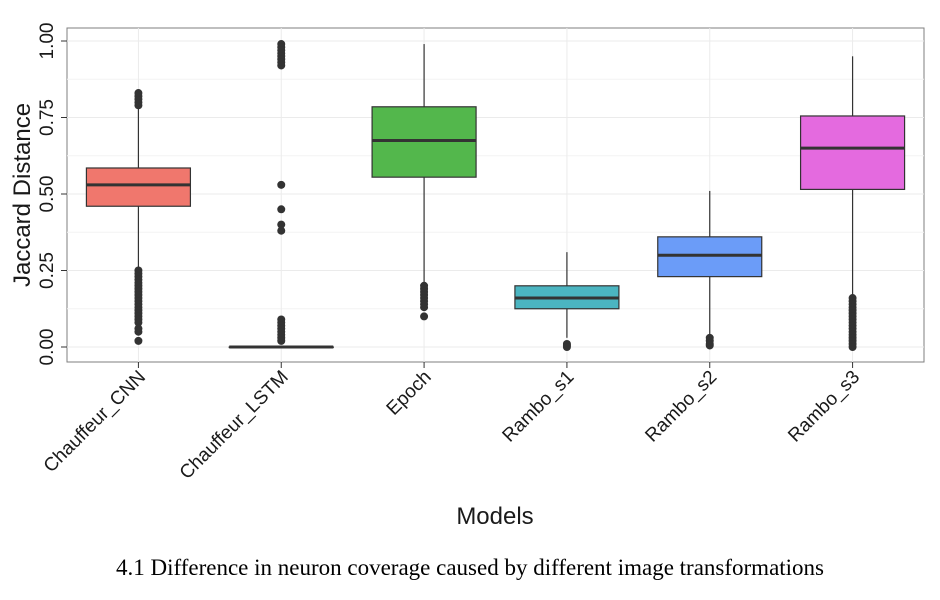 This screenshot has height=600, width=940. I want to click on x-tick-label: Rambo_s3, so click(824, 407).